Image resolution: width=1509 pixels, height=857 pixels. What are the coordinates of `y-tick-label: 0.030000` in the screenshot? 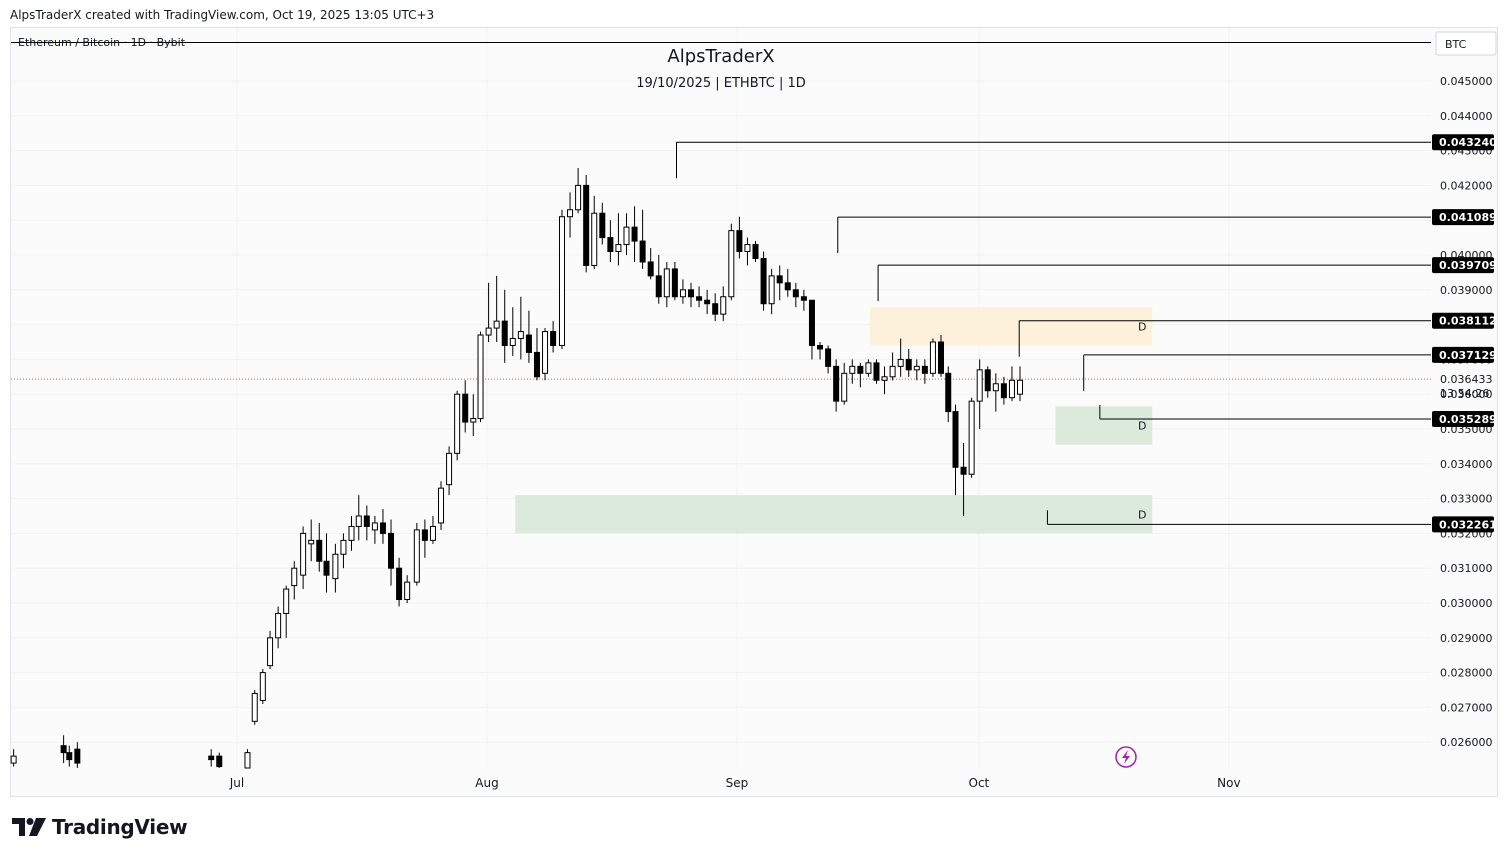 It's located at (1466, 603).